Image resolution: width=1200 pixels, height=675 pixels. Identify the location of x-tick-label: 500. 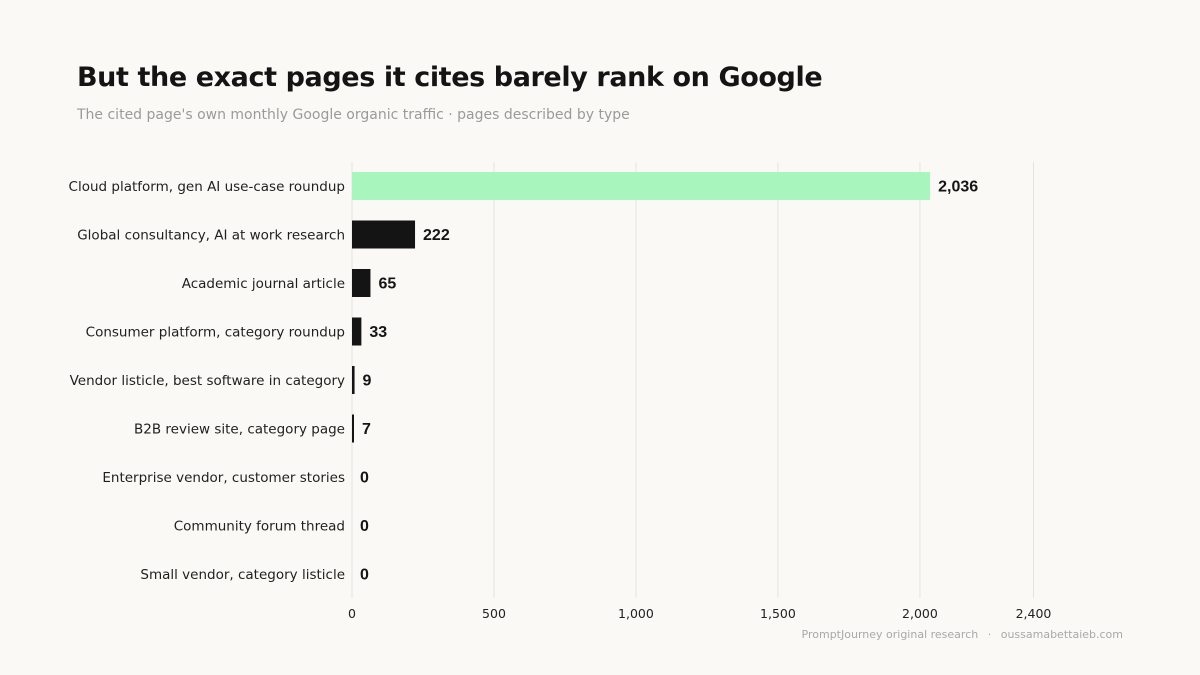
(494, 613).